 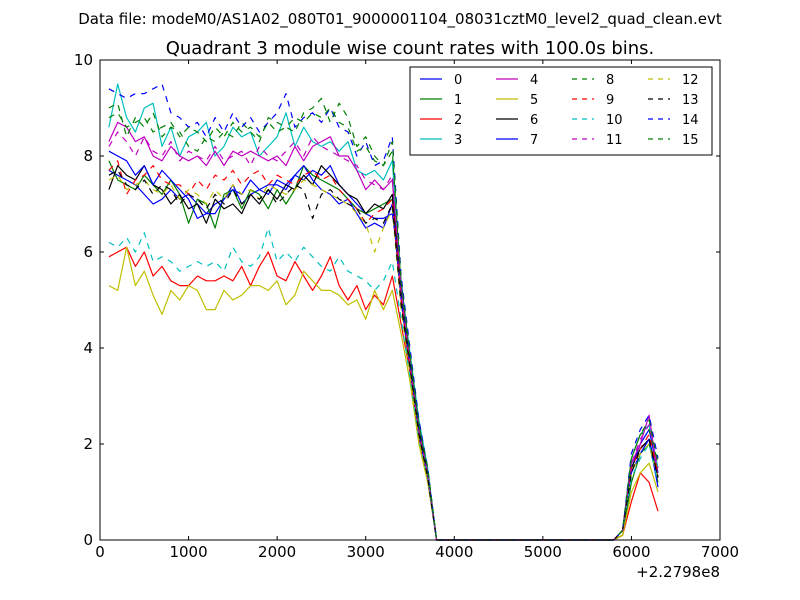 I want to click on legend-label: 5, so click(x=534, y=100).